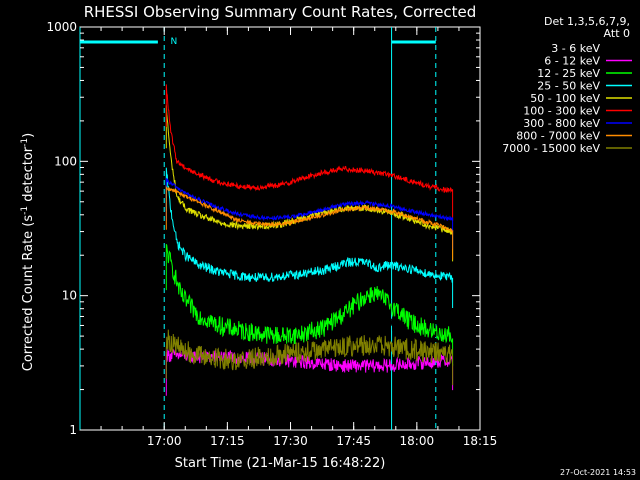 This screenshot has height=480, width=640. I want to click on y-tick-label: 100, so click(65, 161).